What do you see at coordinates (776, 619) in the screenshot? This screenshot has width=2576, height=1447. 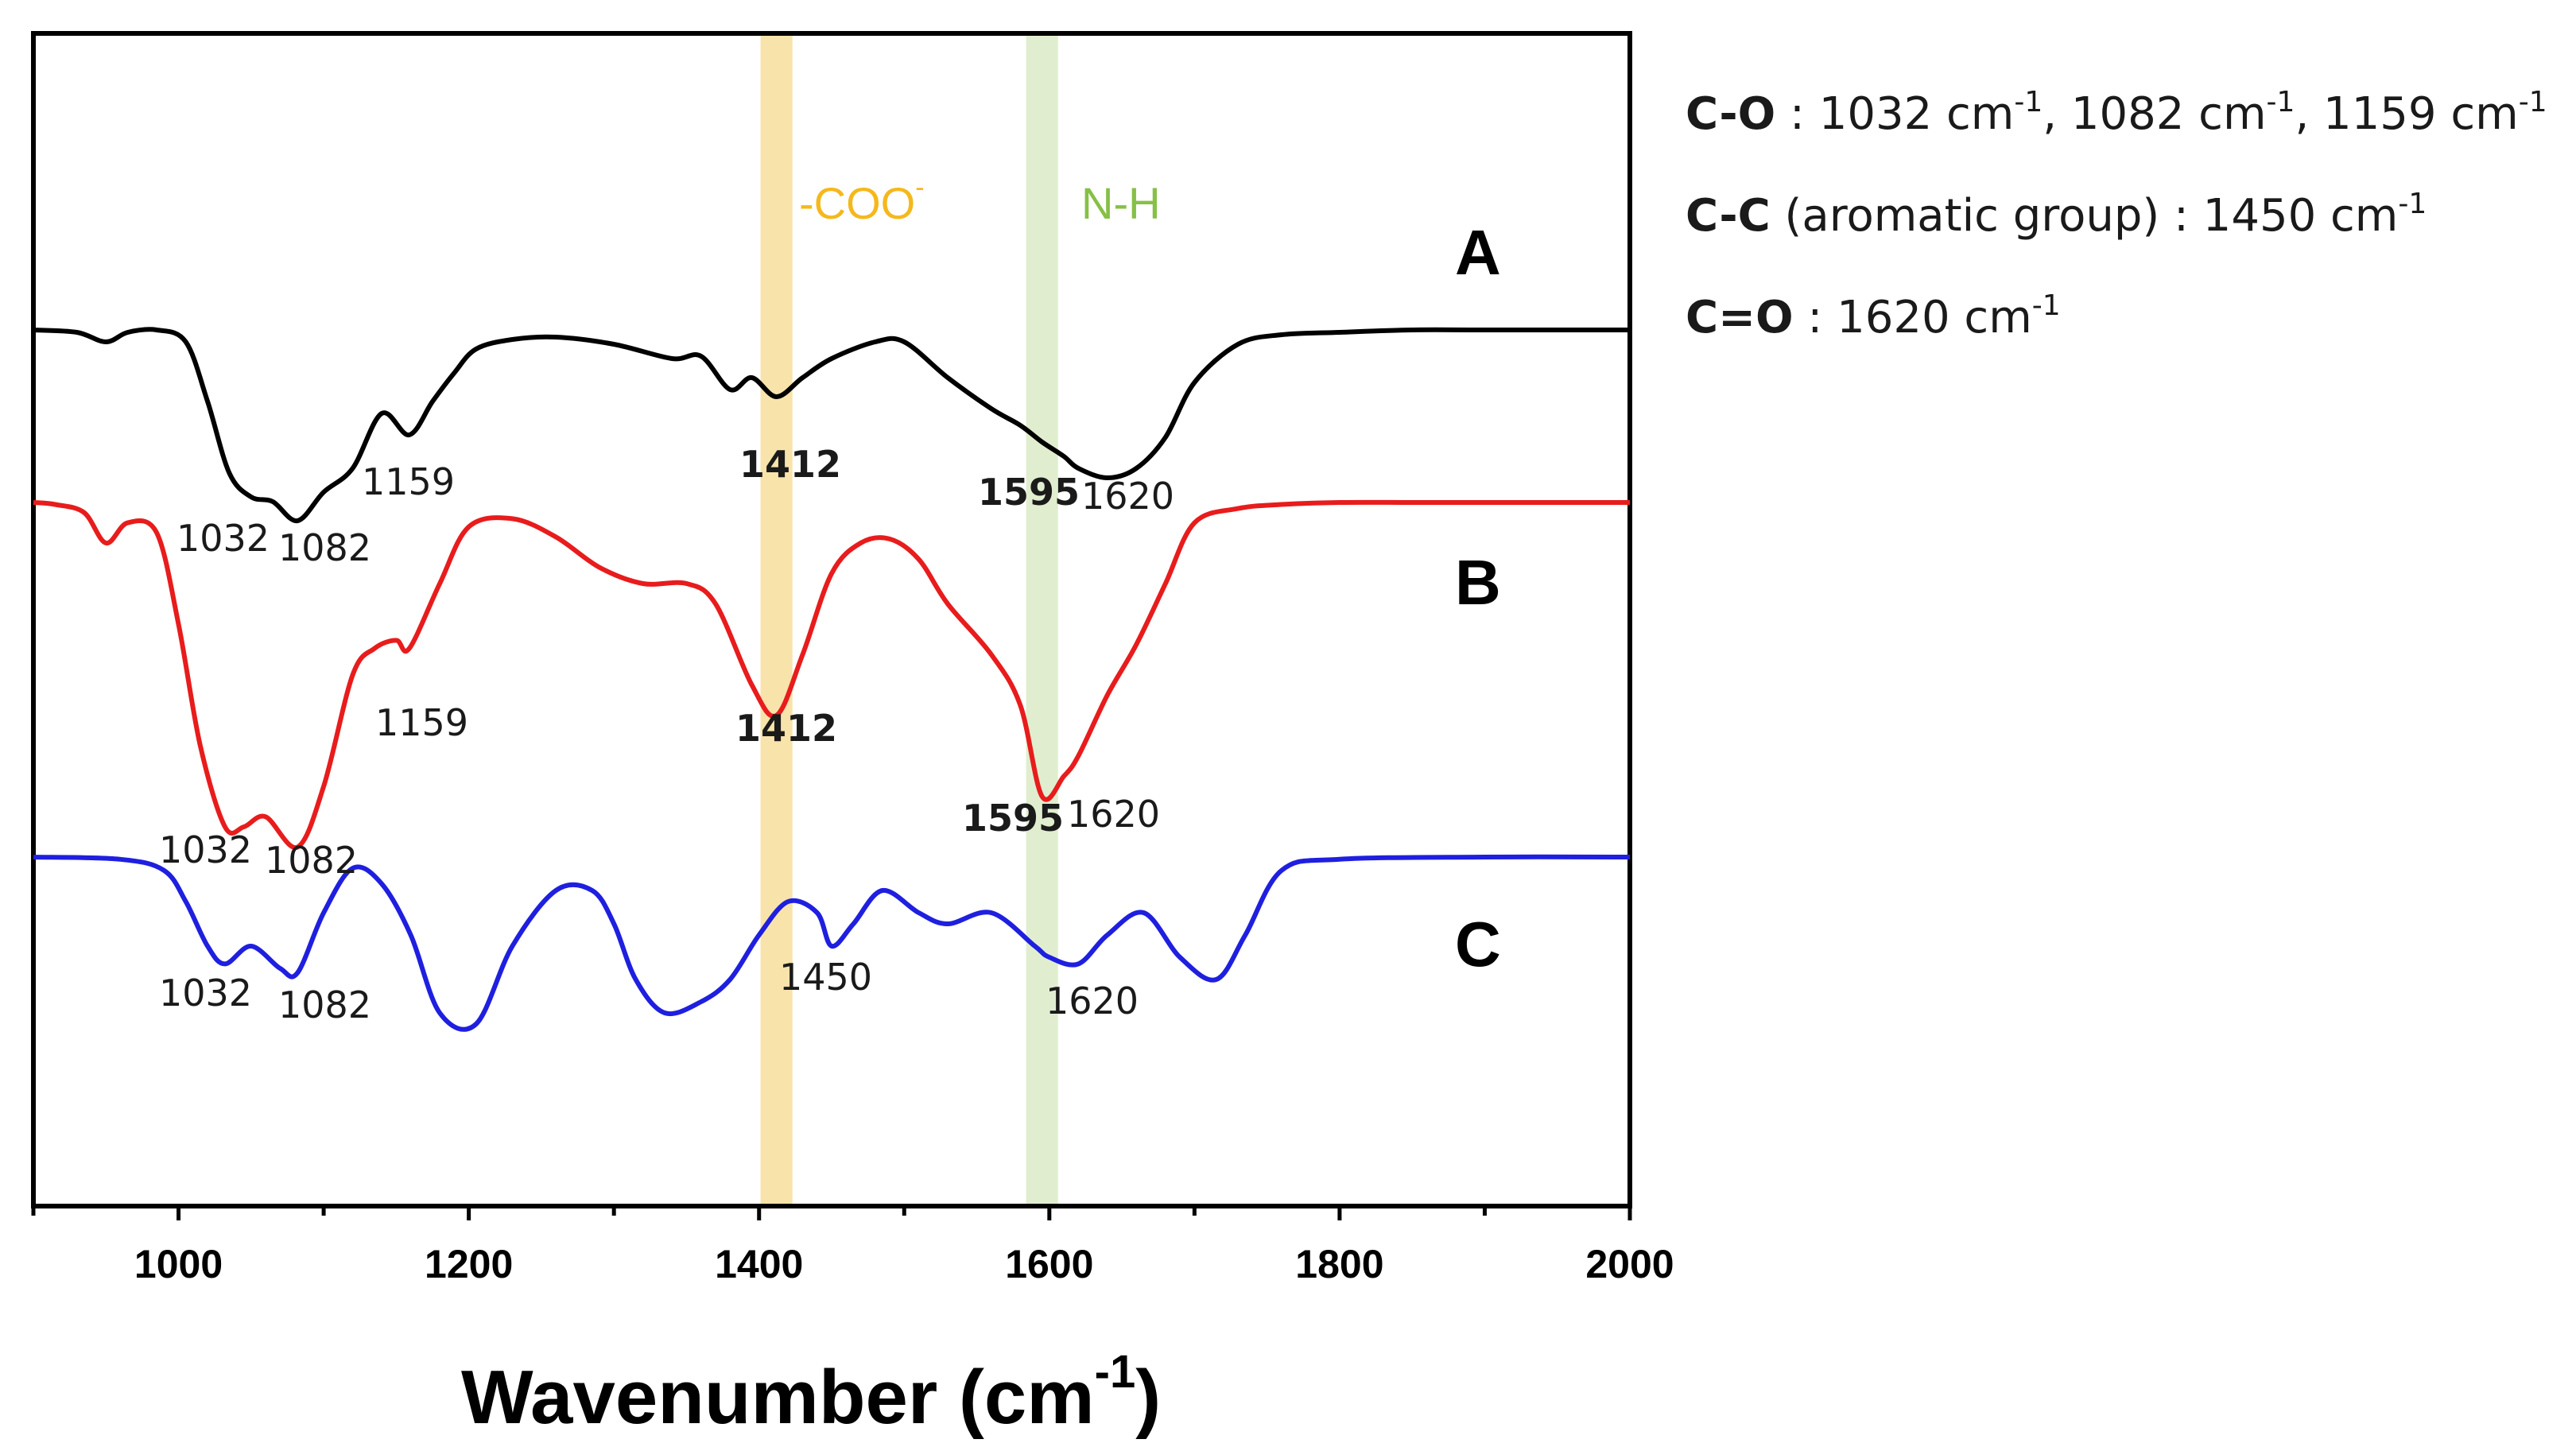 I see `band-coo` at bounding box center [776, 619].